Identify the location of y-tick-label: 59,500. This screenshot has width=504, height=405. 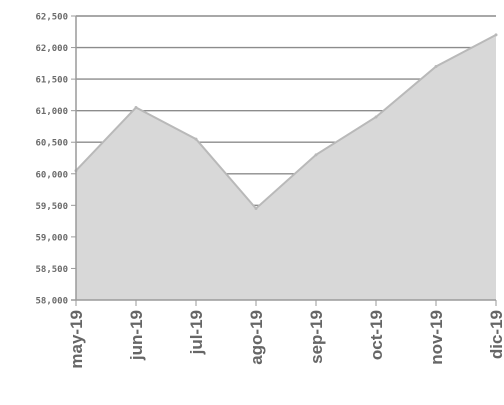
(51, 207).